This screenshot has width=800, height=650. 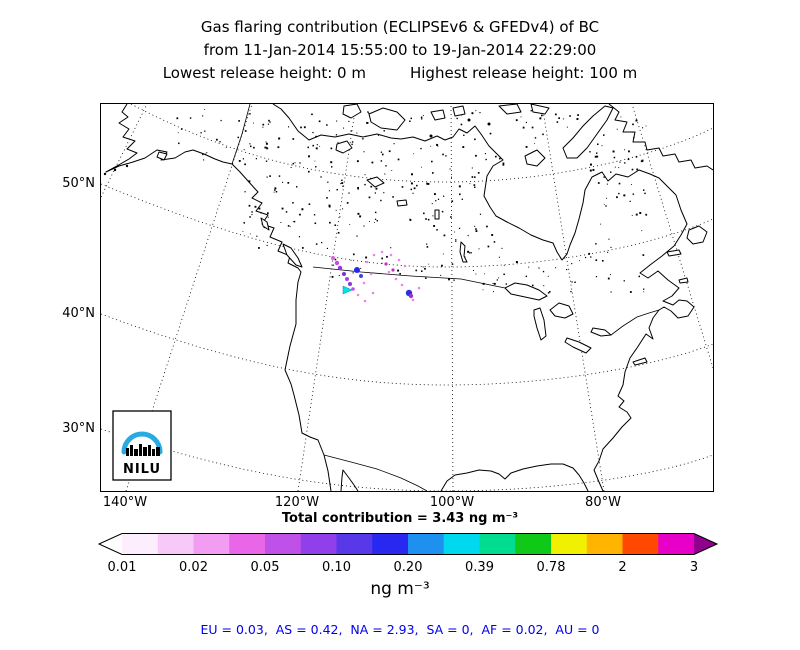 I want to click on colorbar-units-label: ng m⁻³, so click(x=400, y=589).